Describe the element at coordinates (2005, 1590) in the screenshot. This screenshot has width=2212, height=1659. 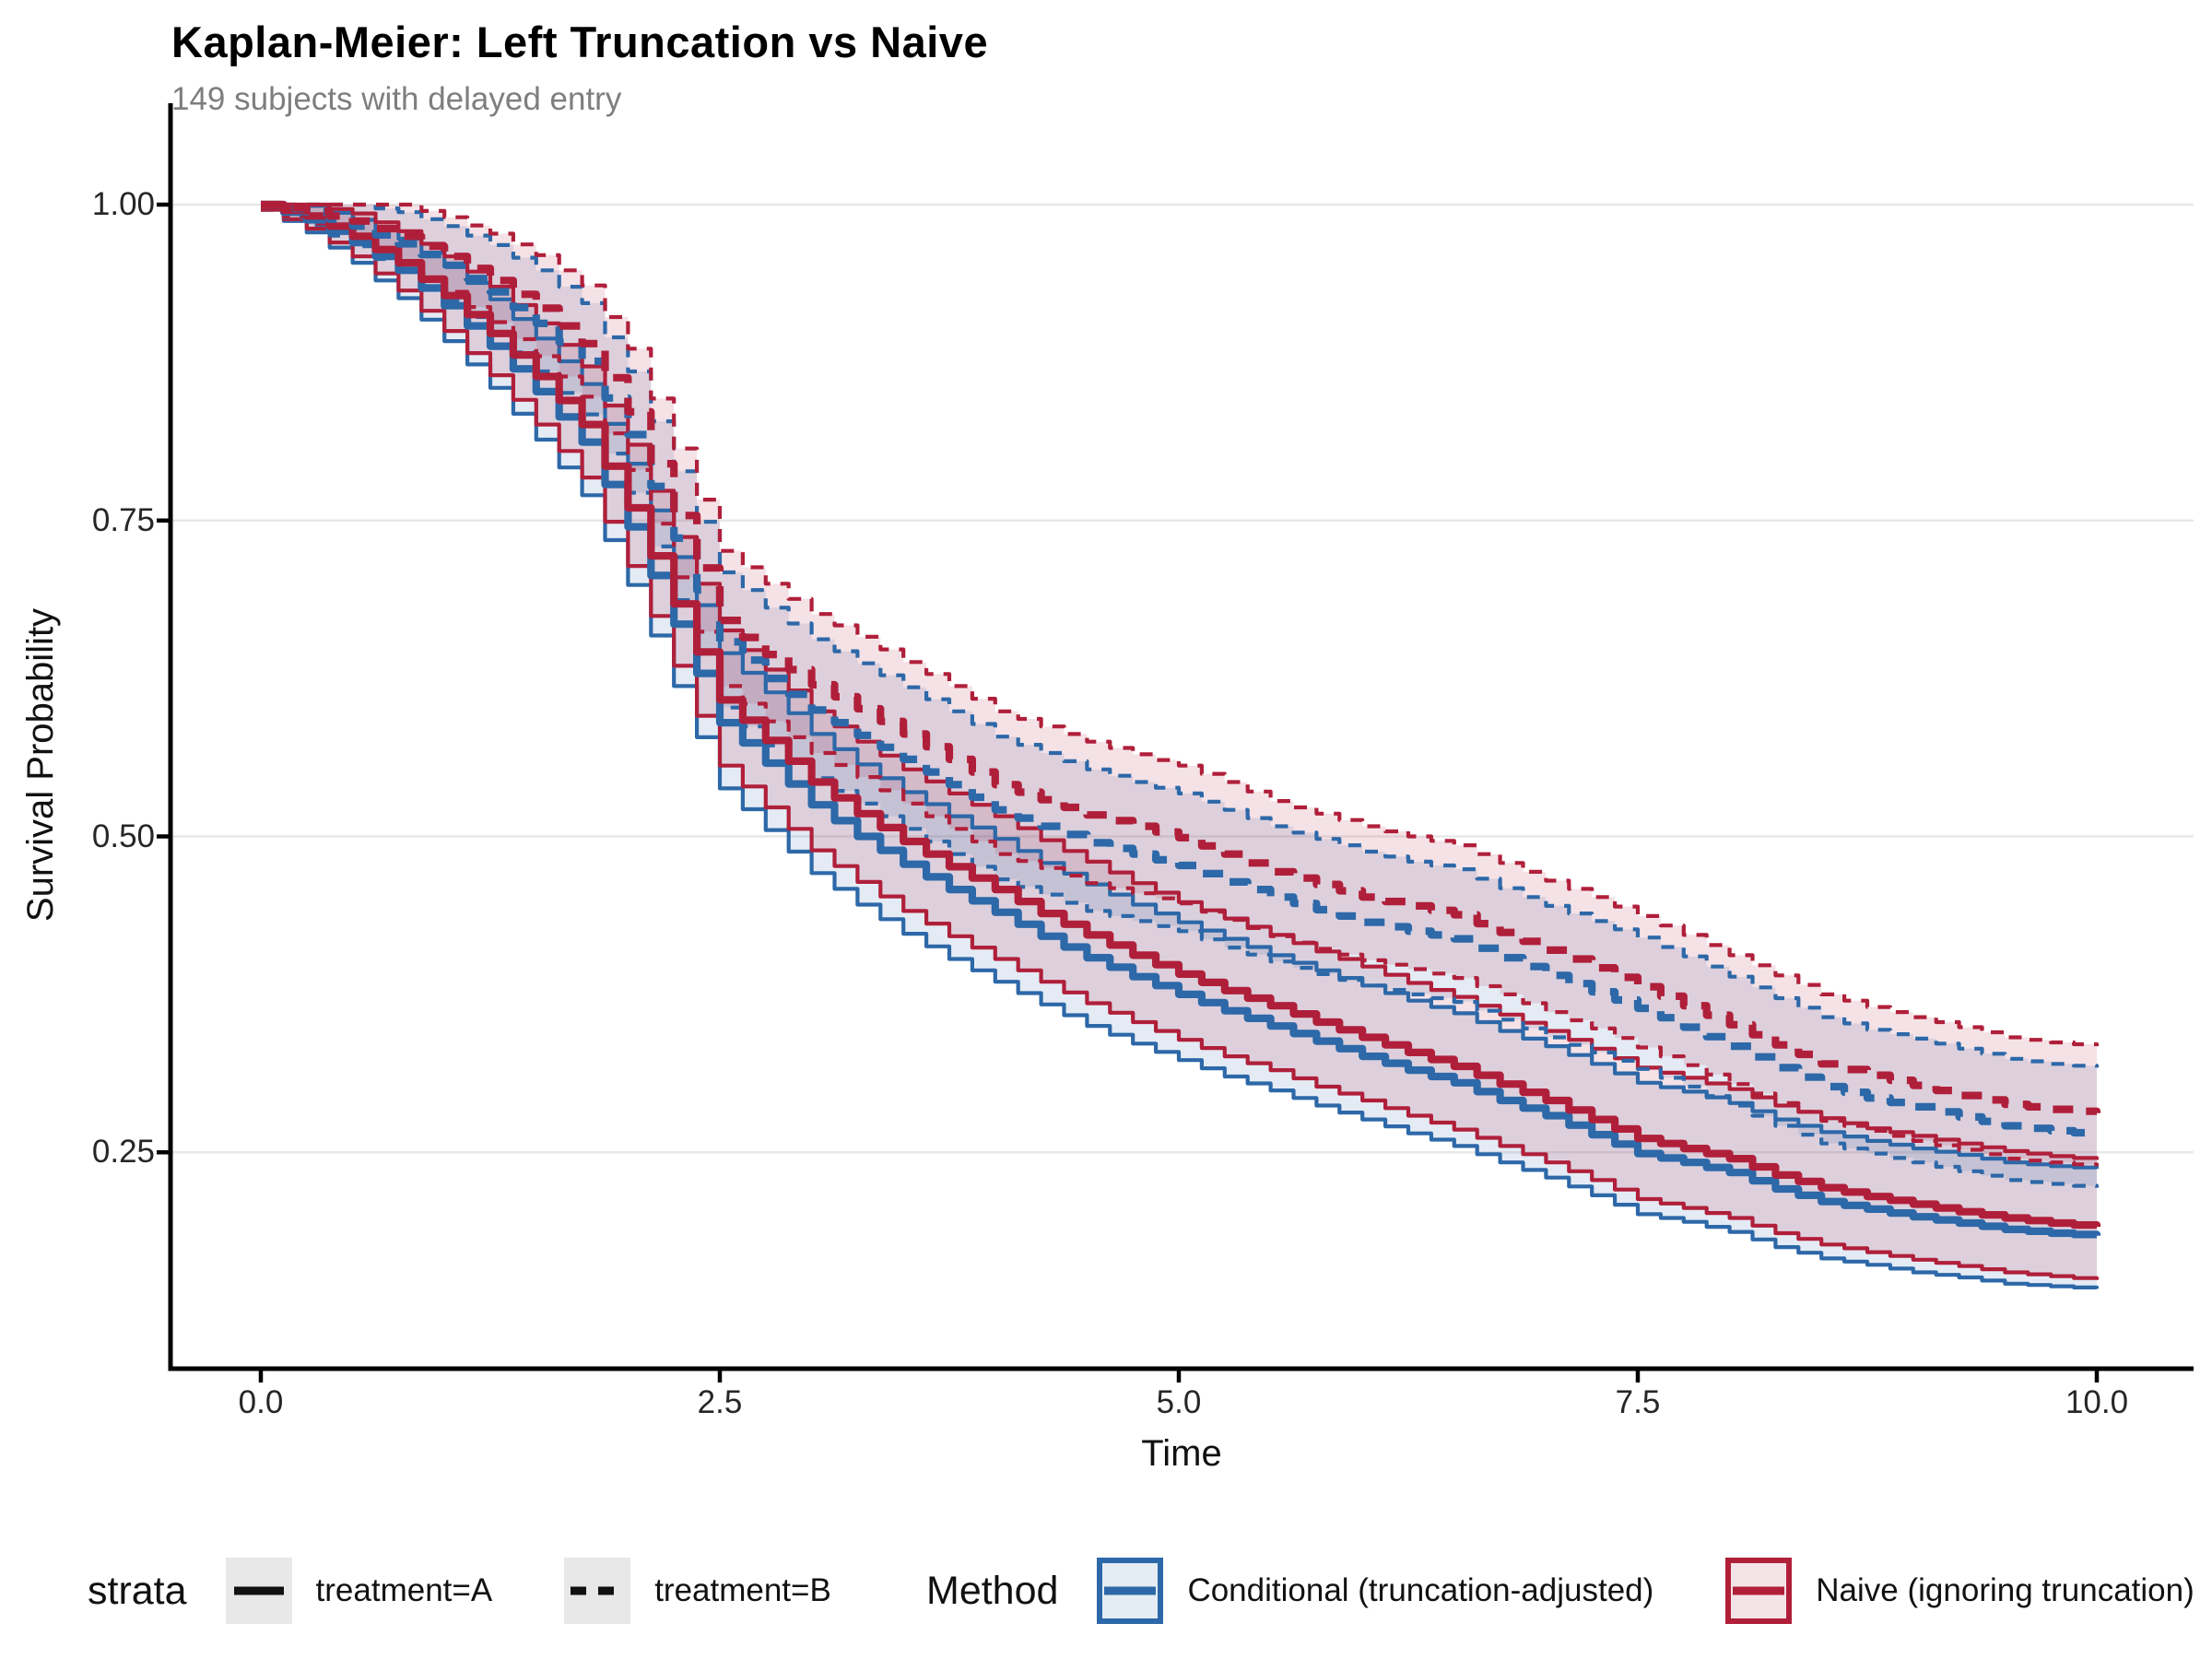
I see `legend-label-naive: Naive (ignoring truncation)` at that location.